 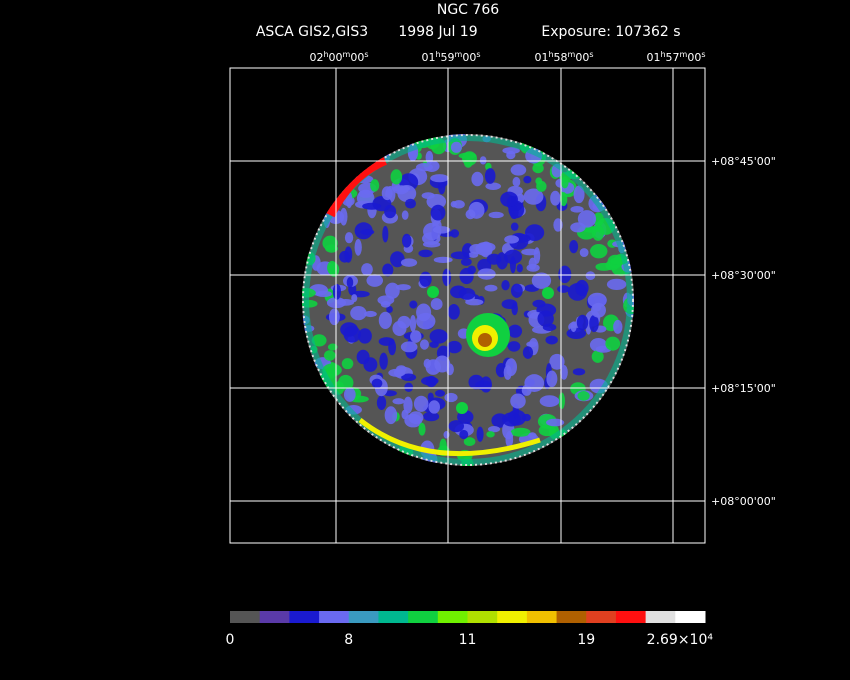 I want to click on title: NGC 766, so click(x=468, y=10).